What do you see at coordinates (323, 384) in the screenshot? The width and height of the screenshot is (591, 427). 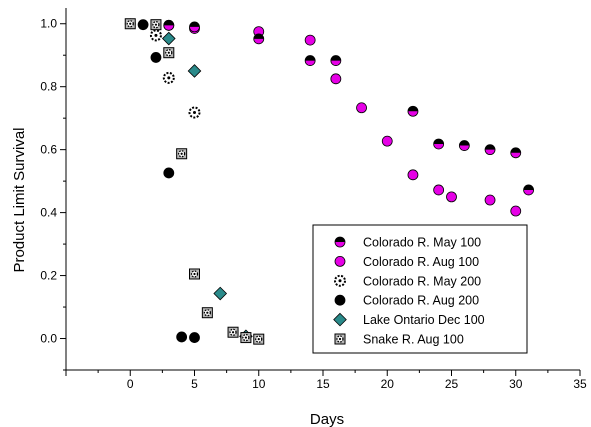 I see `x-tick-label: 15` at bounding box center [323, 384].